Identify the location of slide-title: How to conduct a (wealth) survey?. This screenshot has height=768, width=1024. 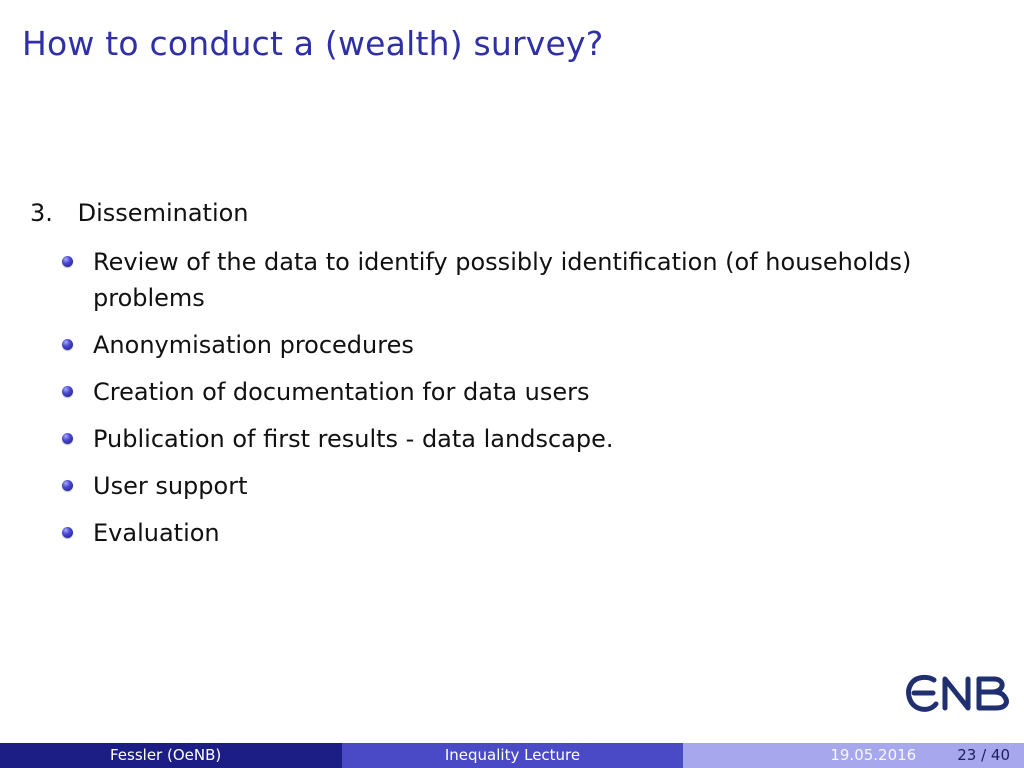
(313, 43).